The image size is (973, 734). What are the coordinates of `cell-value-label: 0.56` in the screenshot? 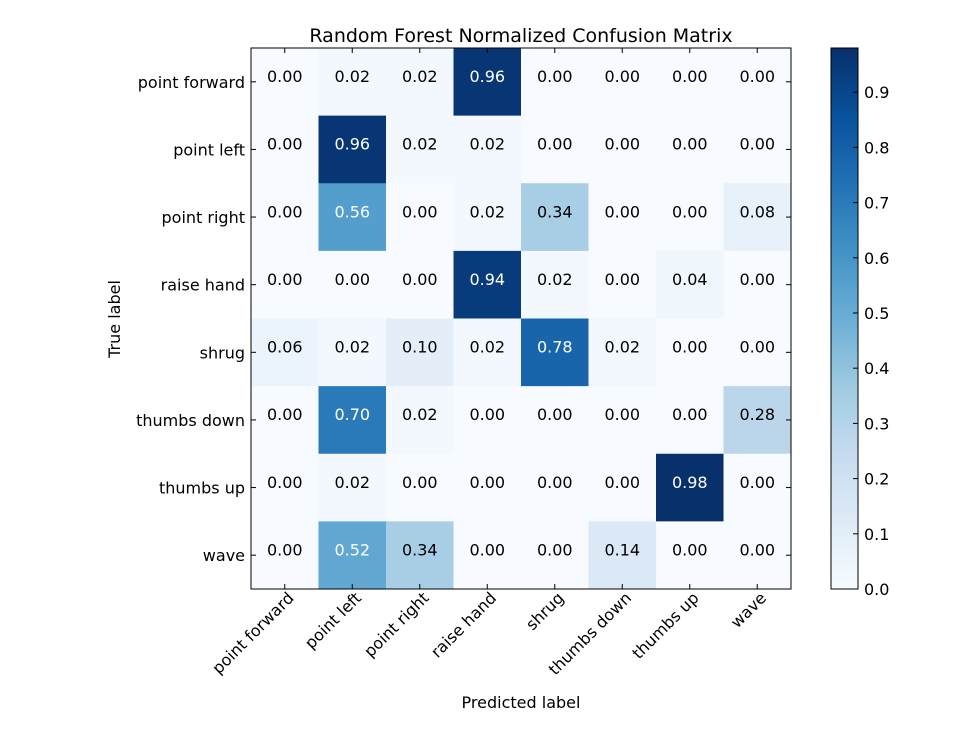 It's located at (352, 211).